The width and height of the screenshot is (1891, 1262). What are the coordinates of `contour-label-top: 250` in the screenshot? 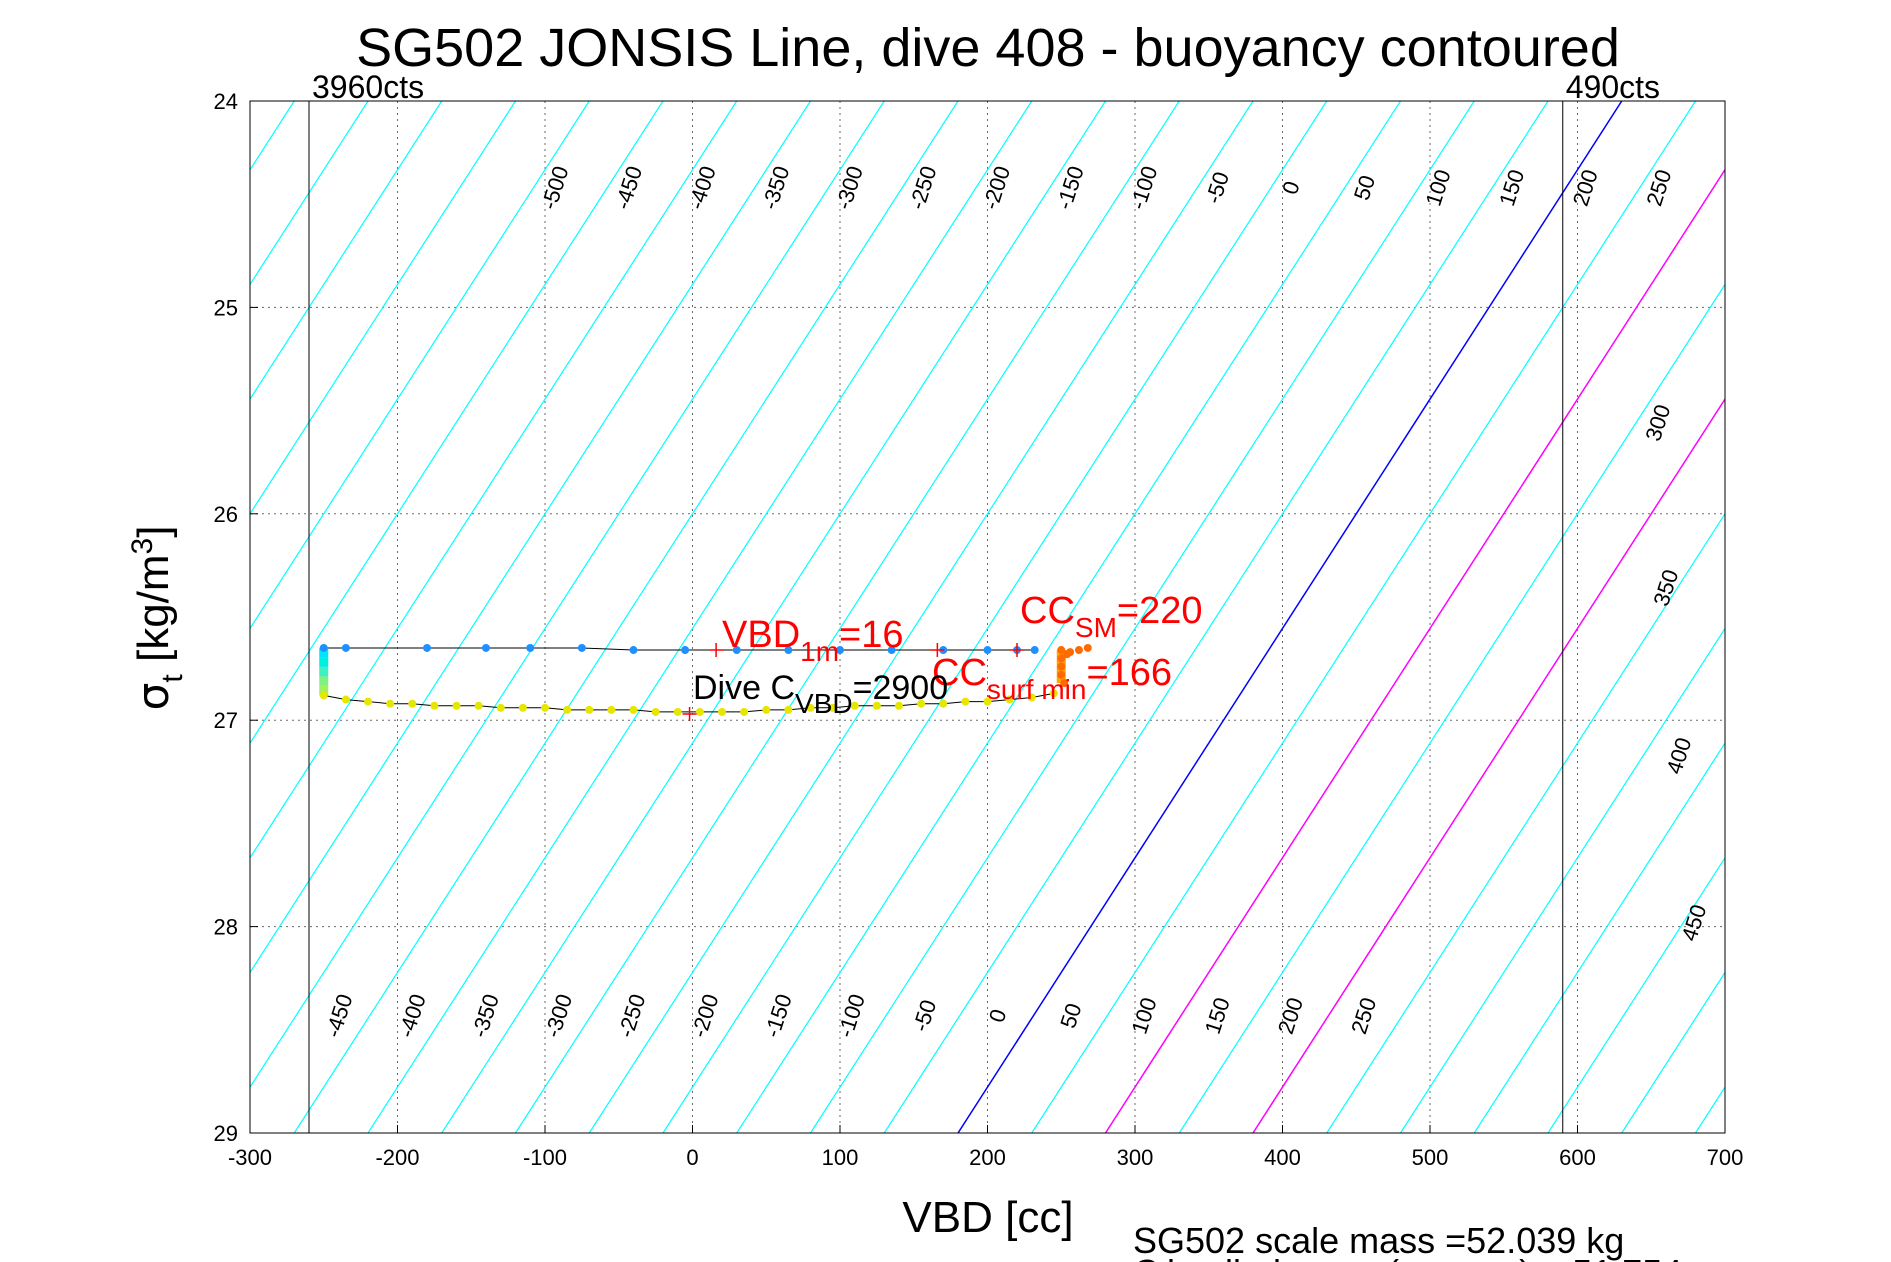 It's located at (1658, 187).